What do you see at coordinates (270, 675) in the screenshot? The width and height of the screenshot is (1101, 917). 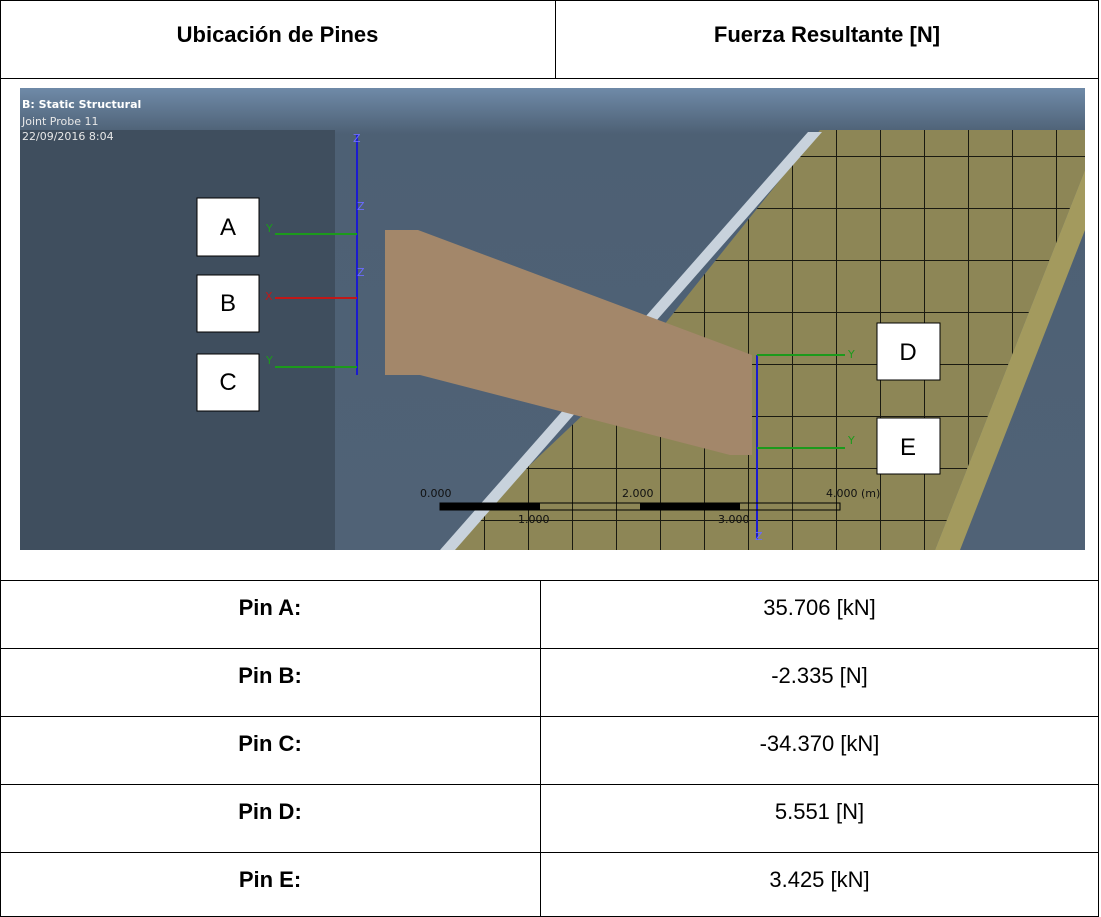 I see `pin-name: Pin B:` at bounding box center [270, 675].